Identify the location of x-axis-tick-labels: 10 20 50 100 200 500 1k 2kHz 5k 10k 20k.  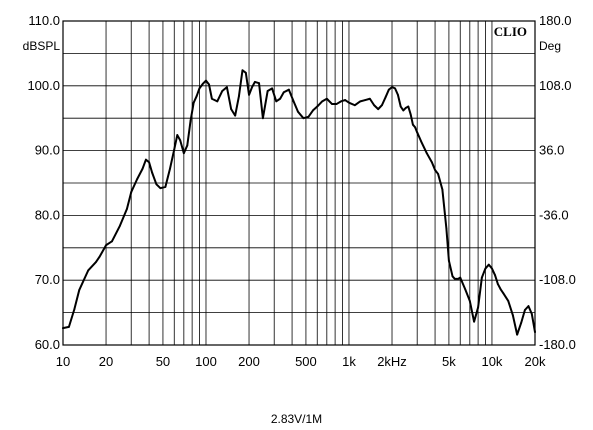
(301, 361).